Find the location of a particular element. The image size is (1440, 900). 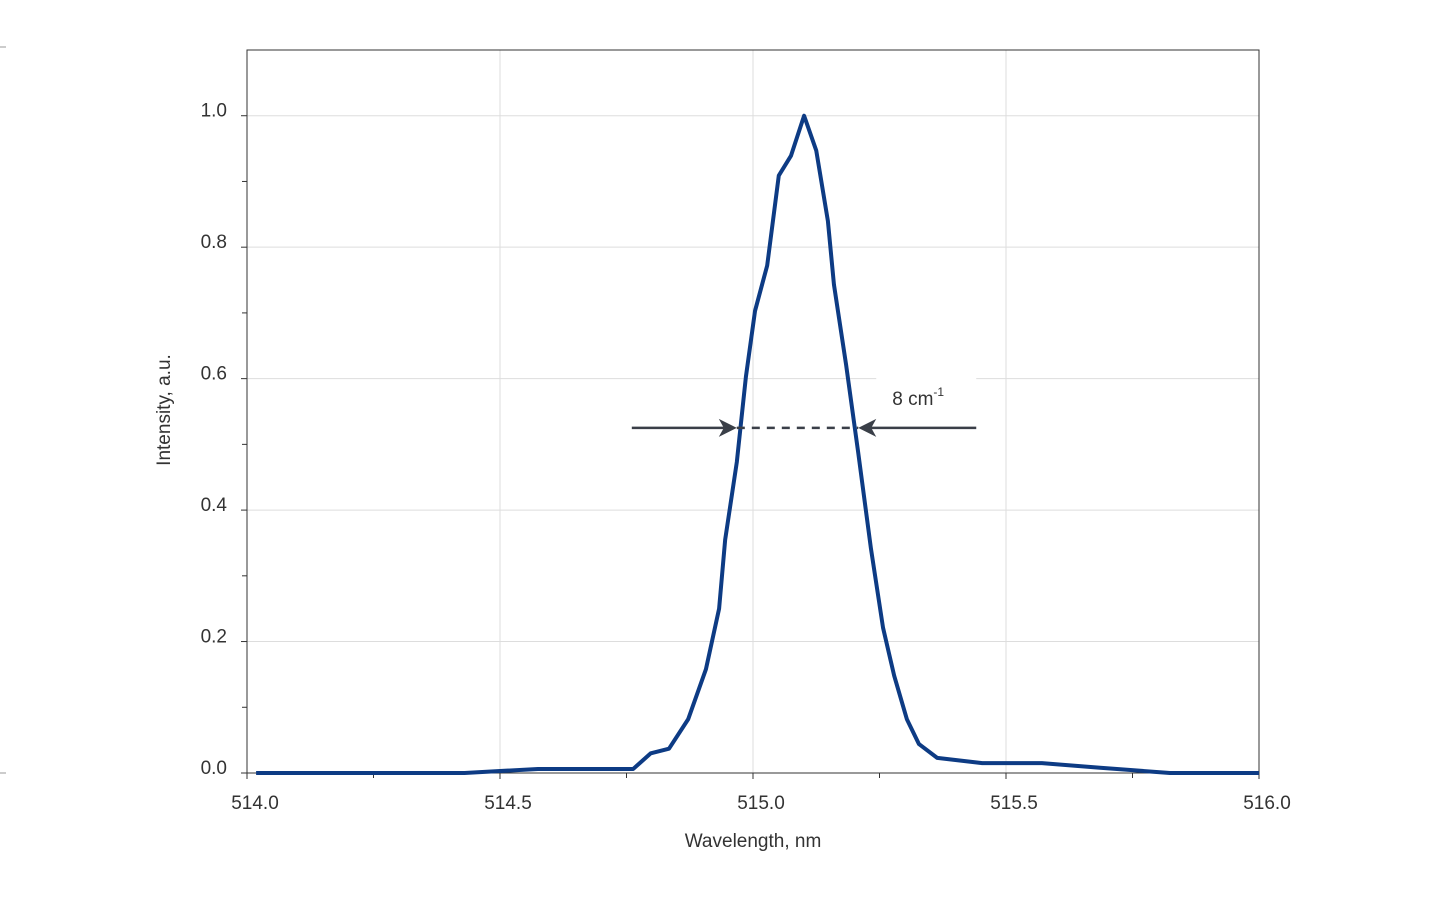

y-tick-label: 0.6 is located at coordinates (214, 374).